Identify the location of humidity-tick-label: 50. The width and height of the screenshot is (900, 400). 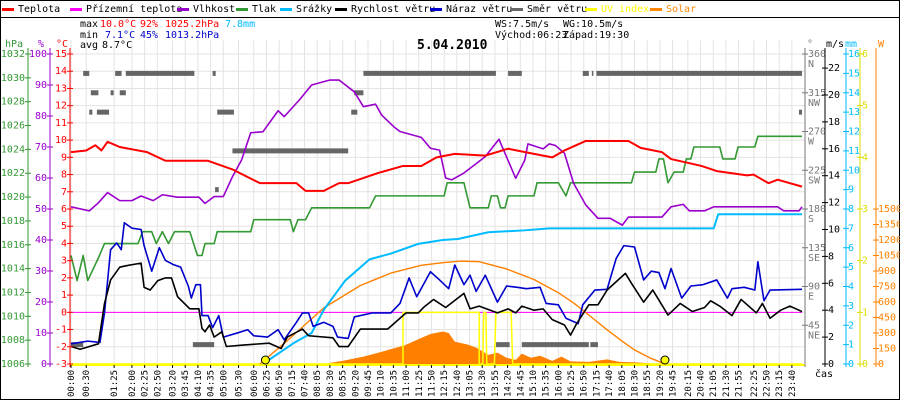
(41, 209).